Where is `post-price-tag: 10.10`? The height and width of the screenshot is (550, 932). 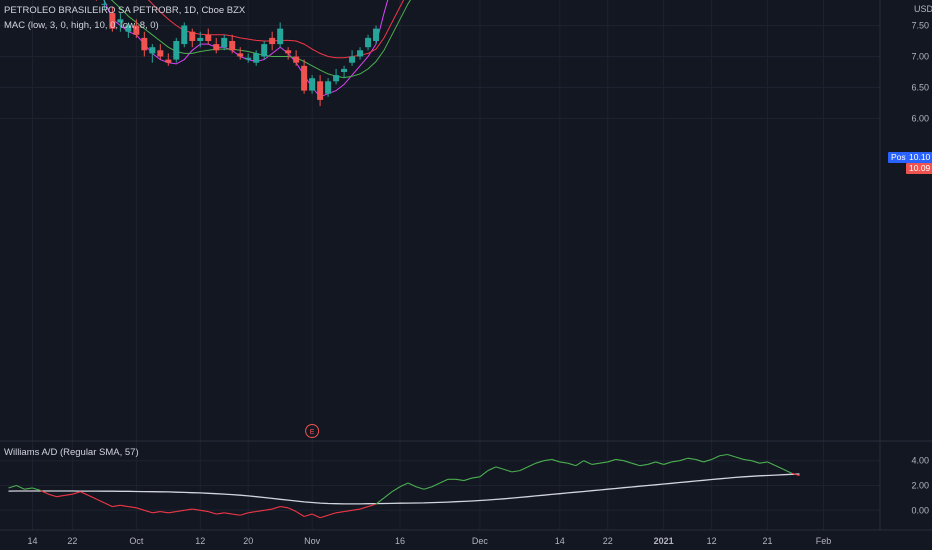
post-price-tag: 10.10 is located at coordinates (919, 157).